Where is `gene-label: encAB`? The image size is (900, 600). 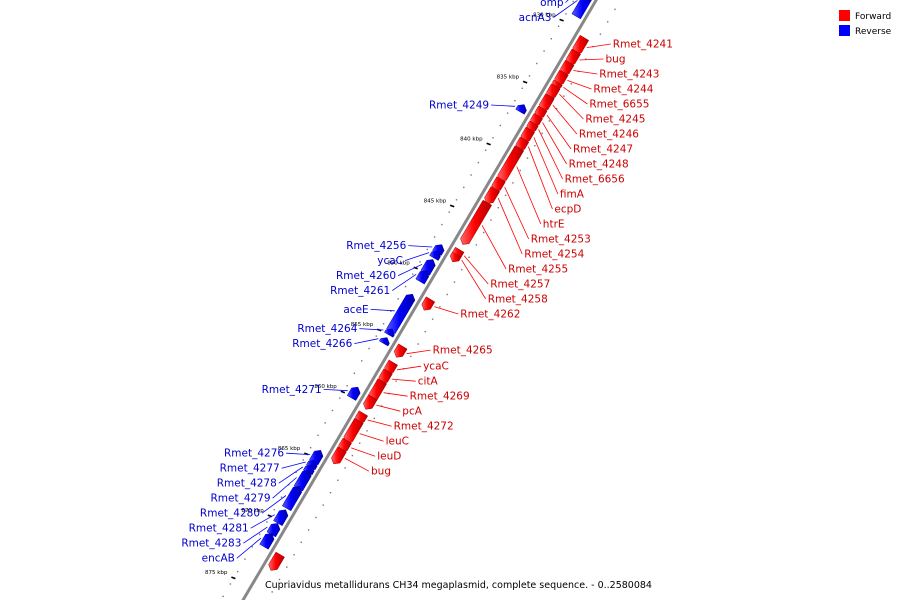 gene-label: encAB is located at coordinates (218, 559).